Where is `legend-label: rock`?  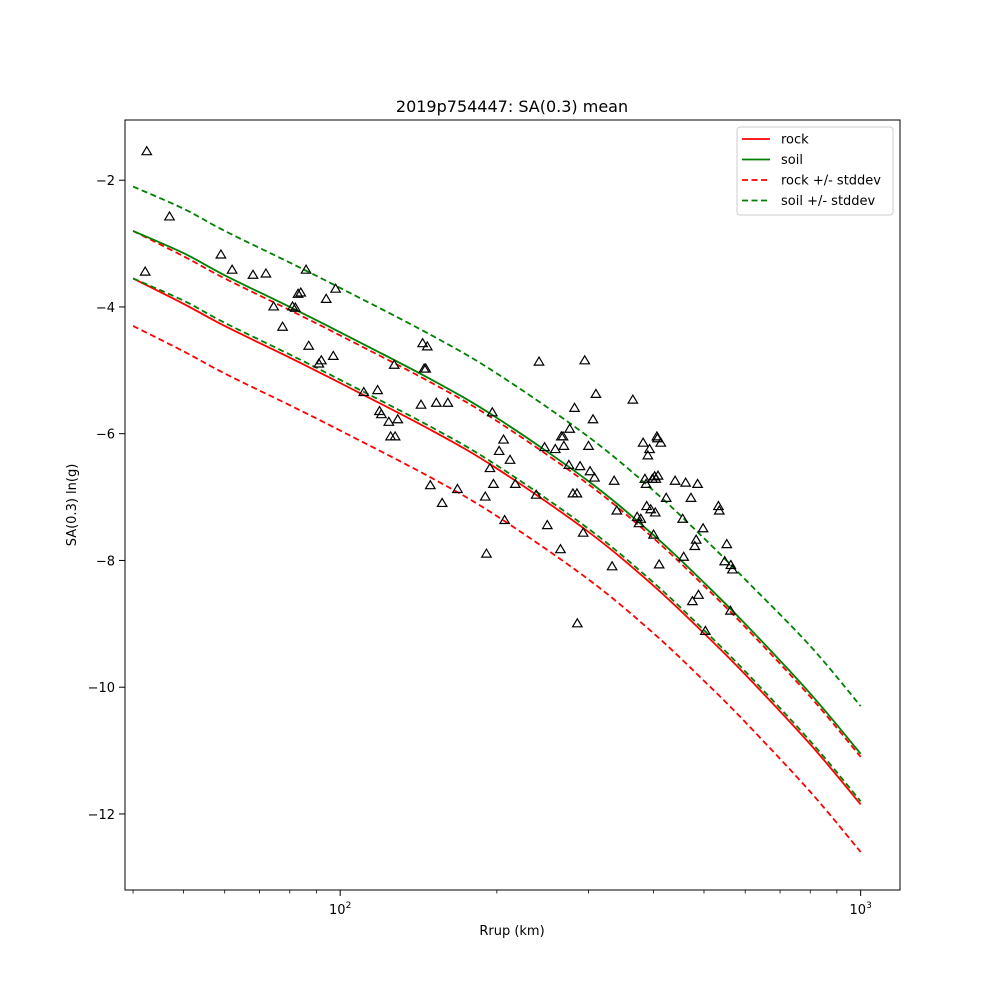 legend-label: rock is located at coordinates (795, 140).